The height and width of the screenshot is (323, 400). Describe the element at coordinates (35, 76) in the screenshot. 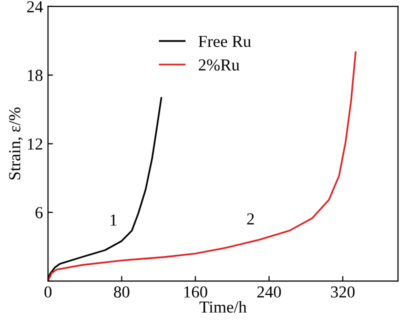

I see `y-tick-label: 18` at that location.